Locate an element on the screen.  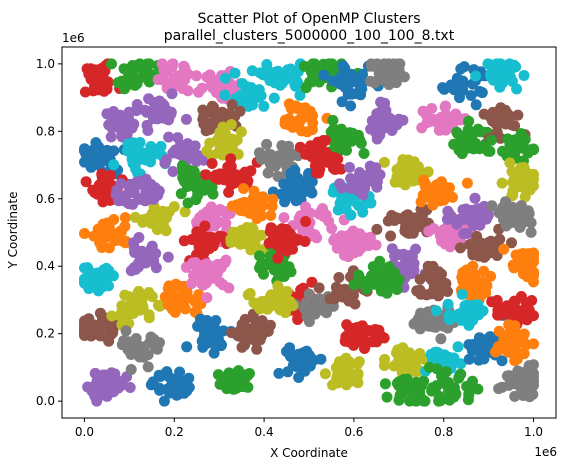
chart-subtitle: parallel_clusters_5000000_100_100_8.txt is located at coordinates (309, 36).